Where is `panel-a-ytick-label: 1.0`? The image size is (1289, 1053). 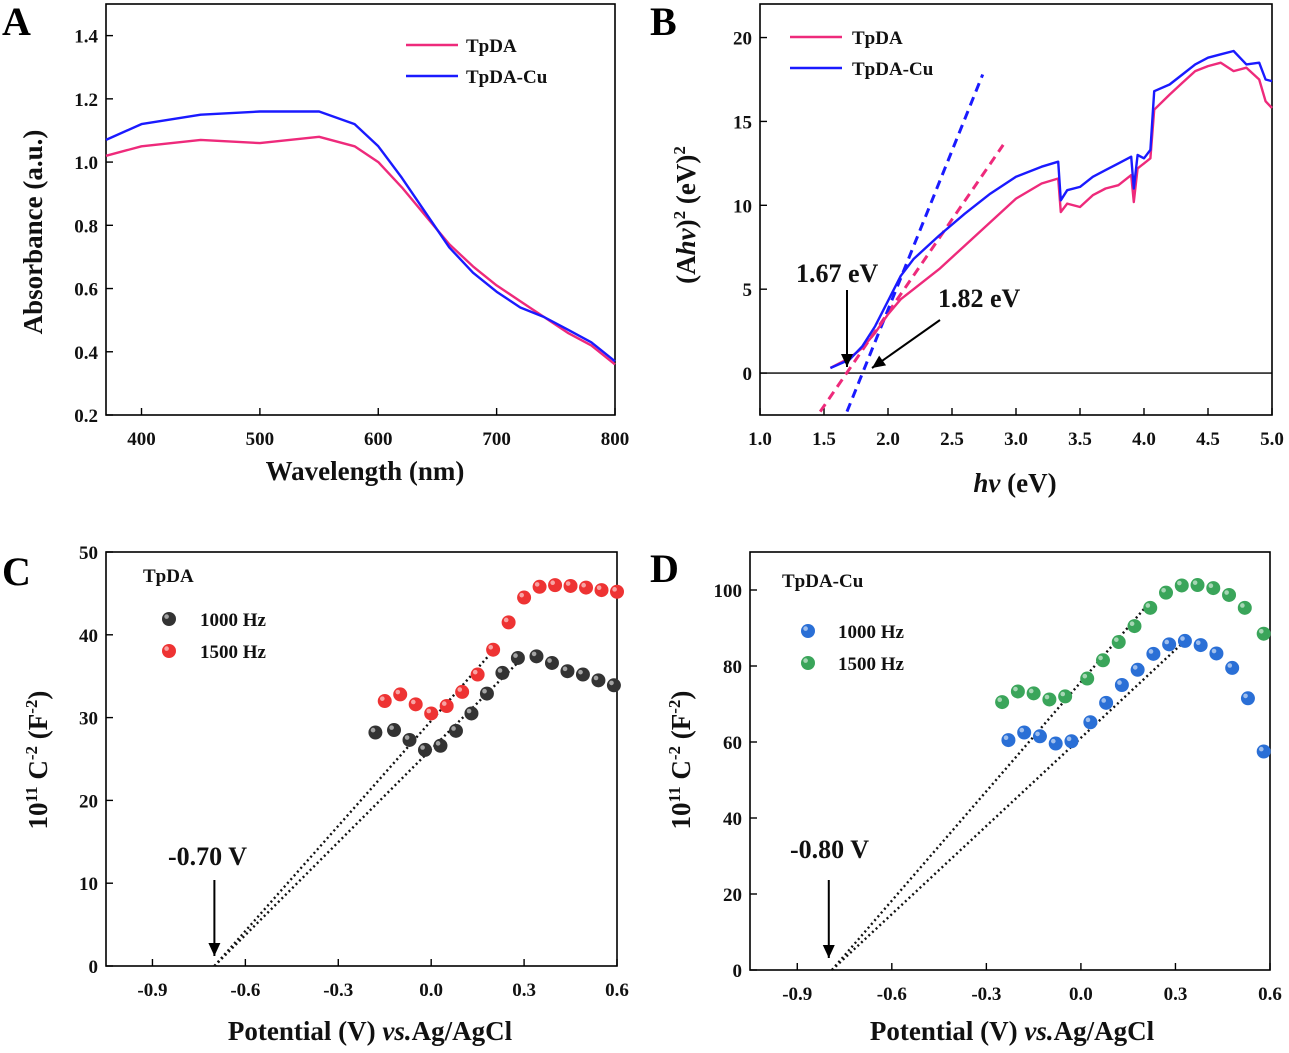 panel-a-ytick-label: 1.0 is located at coordinates (86, 163).